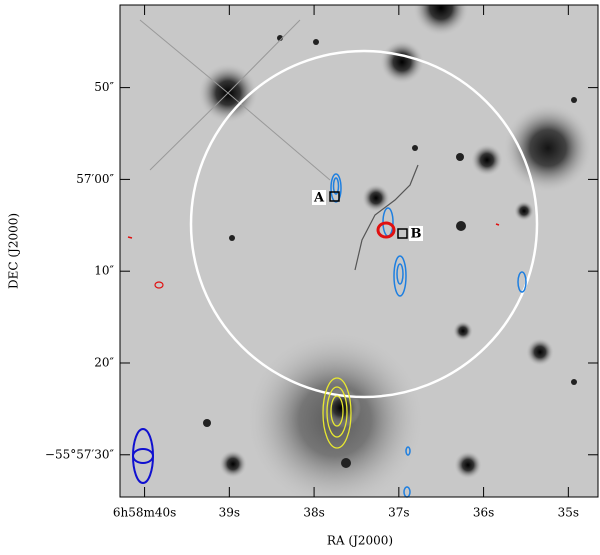  Describe the element at coordinates (337, 413) in the screenshot. I see `contours-yellow` at that location.